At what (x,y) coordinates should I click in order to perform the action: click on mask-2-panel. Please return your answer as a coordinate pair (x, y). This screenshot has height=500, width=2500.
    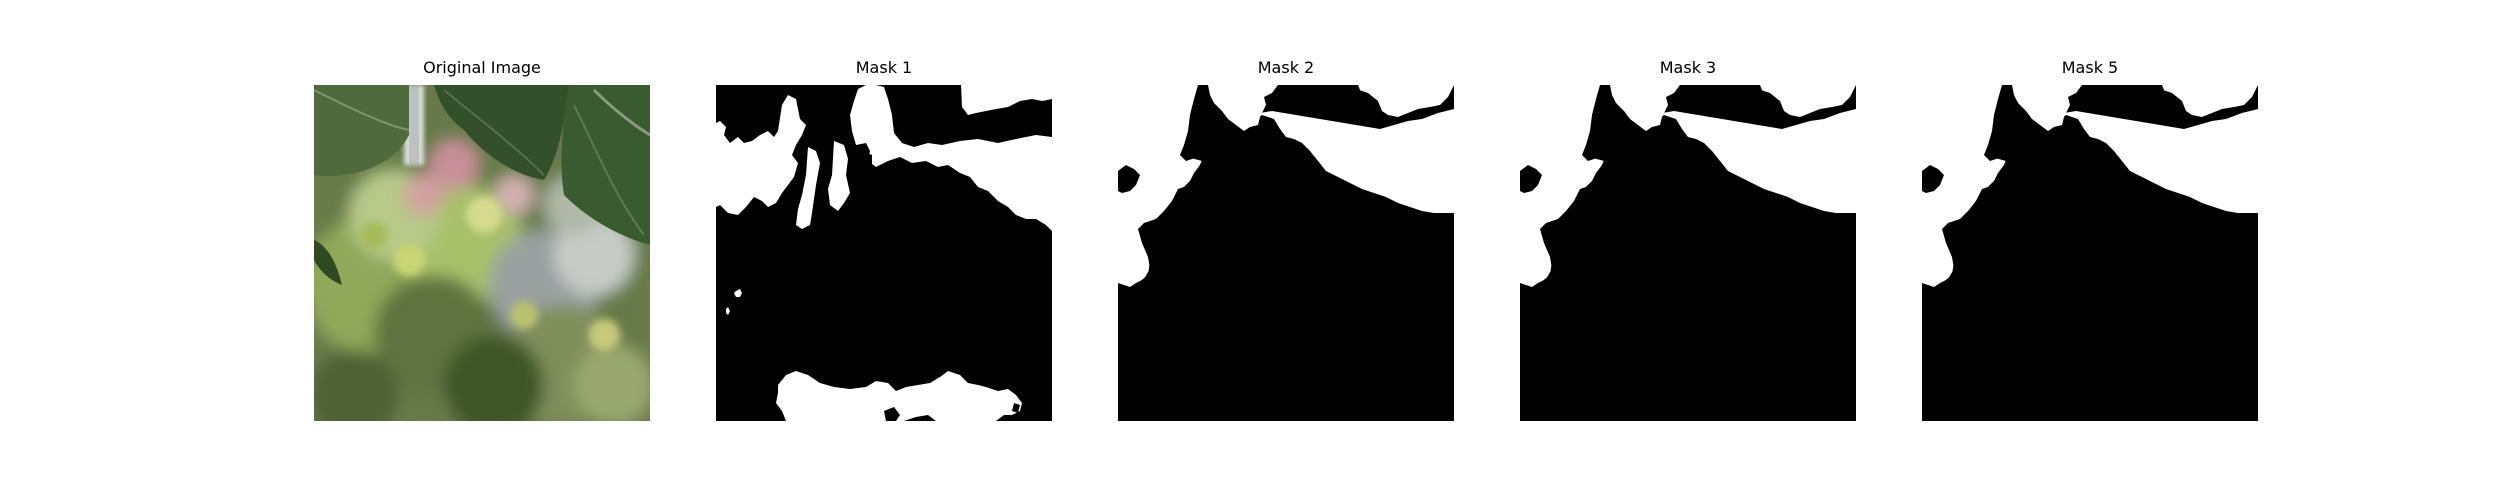
    Looking at the image, I should click on (1286, 253).